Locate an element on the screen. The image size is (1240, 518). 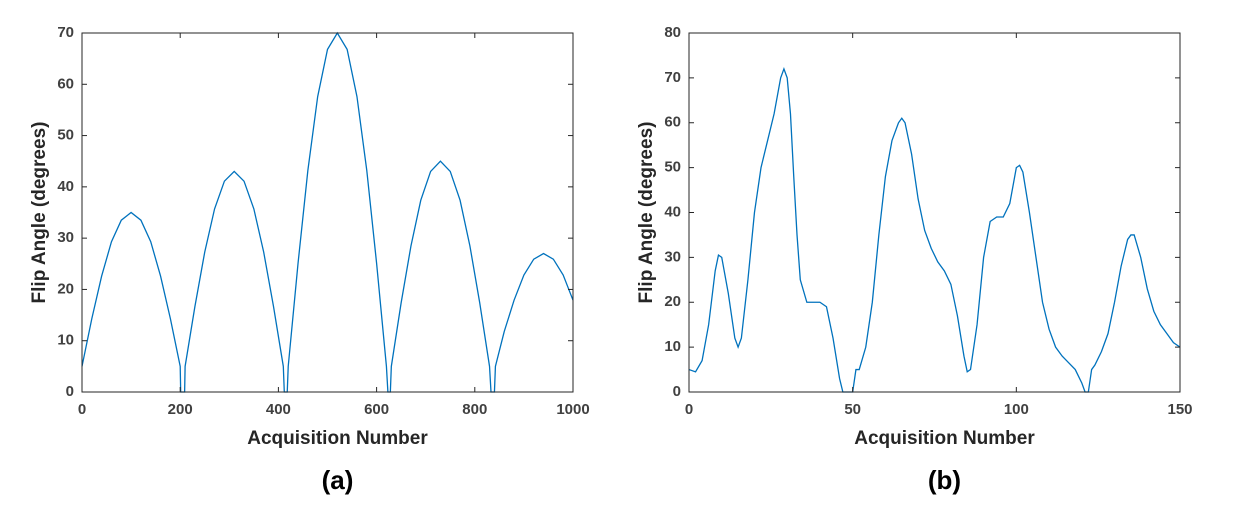
x-tick-label: 200 is located at coordinates (180, 409).